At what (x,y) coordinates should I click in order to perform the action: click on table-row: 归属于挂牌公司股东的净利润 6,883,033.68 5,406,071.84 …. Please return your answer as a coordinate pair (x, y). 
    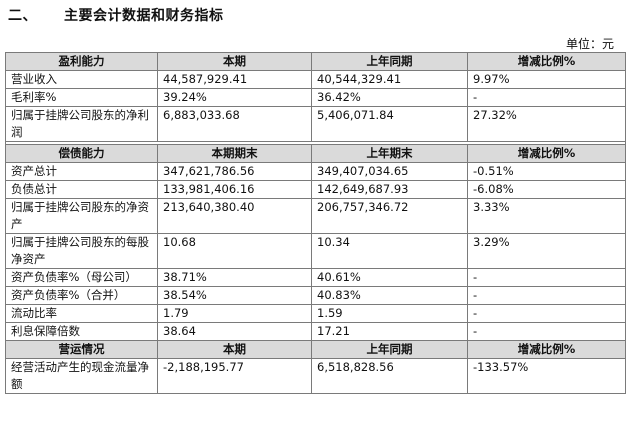
    Looking at the image, I should click on (315, 124).